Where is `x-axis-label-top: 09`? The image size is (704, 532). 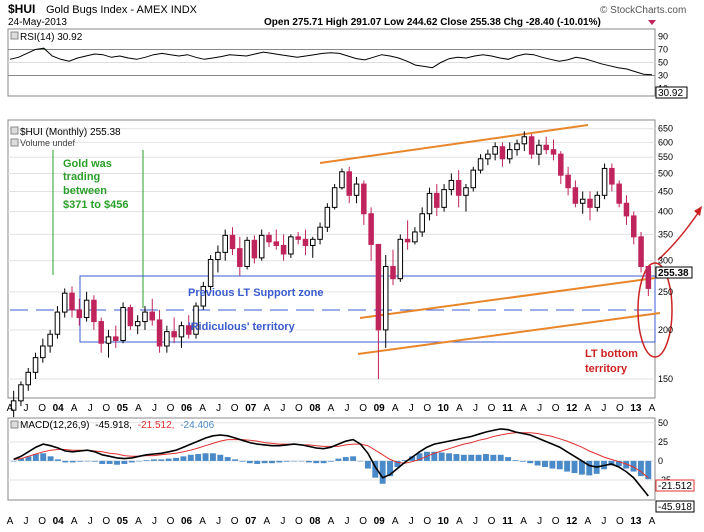
x-axis-label-top: 09 is located at coordinates (380, 408).